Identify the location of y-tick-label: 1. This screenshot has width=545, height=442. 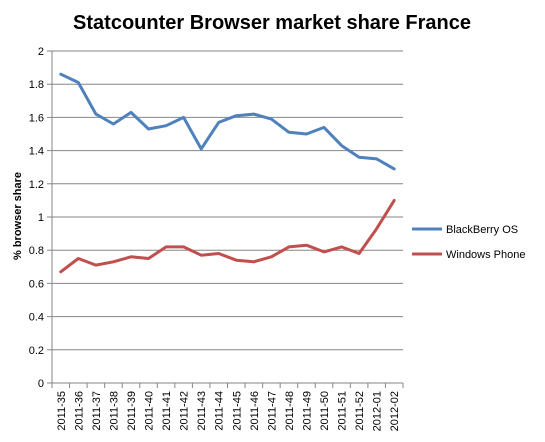
(41, 218).